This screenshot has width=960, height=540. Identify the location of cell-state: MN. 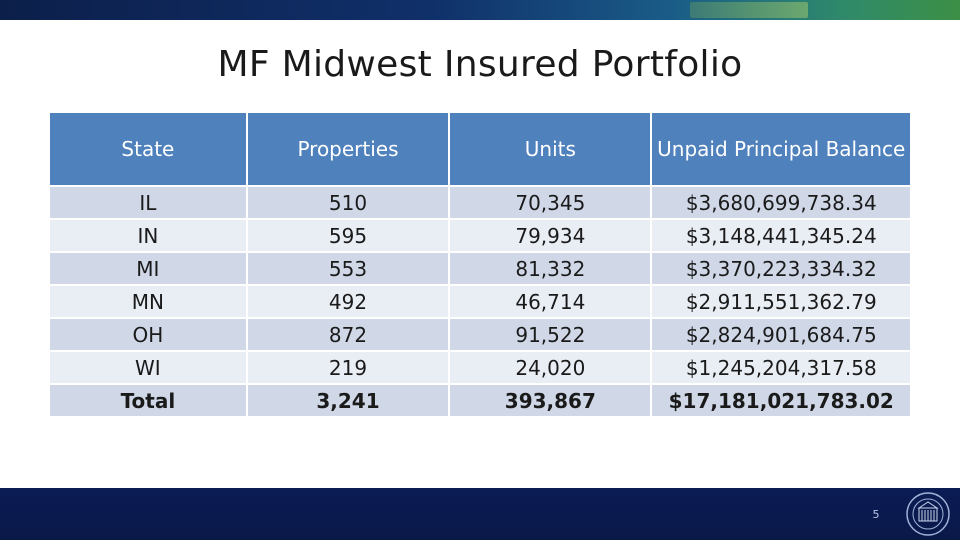
(148, 301).